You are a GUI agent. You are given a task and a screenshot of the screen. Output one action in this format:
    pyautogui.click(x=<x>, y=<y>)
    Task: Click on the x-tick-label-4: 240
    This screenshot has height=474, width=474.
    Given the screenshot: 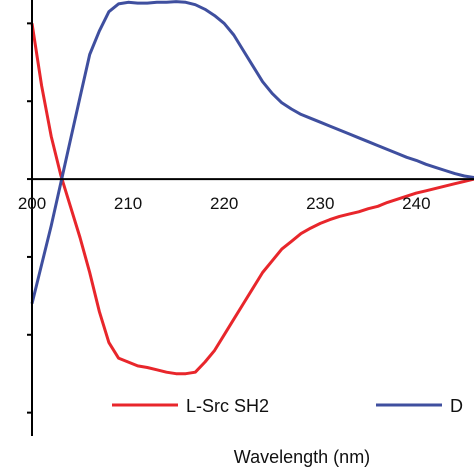 What is the action you would take?
    pyautogui.click(x=416, y=203)
    